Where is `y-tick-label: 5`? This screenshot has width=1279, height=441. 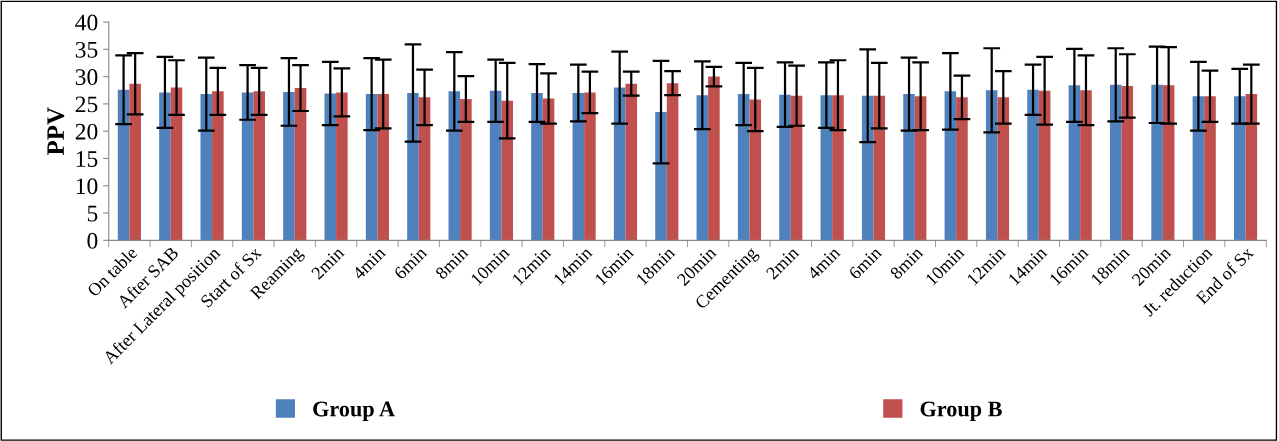 y-tick-label: 5 is located at coordinates (92, 213).